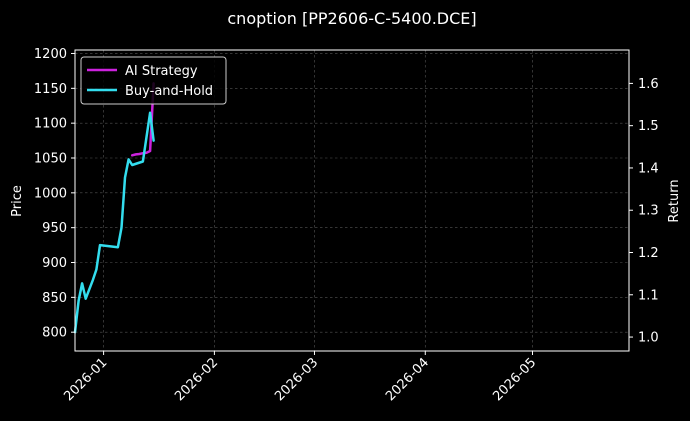 The height and width of the screenshot is (421, 690). Describe the element at coordinates (648, 338) in the screenshot. I see `y2-tick-label: 1.0` at that location.